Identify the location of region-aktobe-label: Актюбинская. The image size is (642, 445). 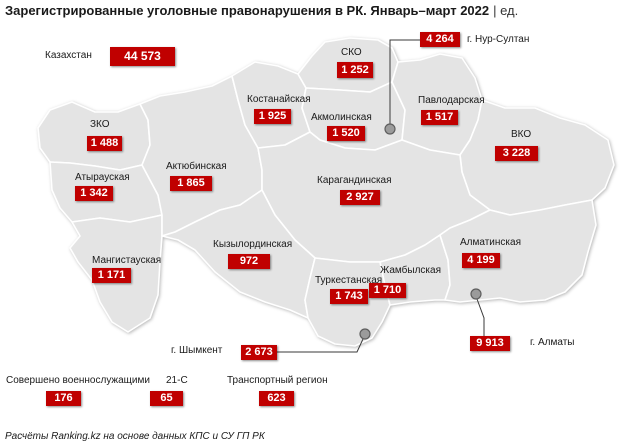
(196, 166).